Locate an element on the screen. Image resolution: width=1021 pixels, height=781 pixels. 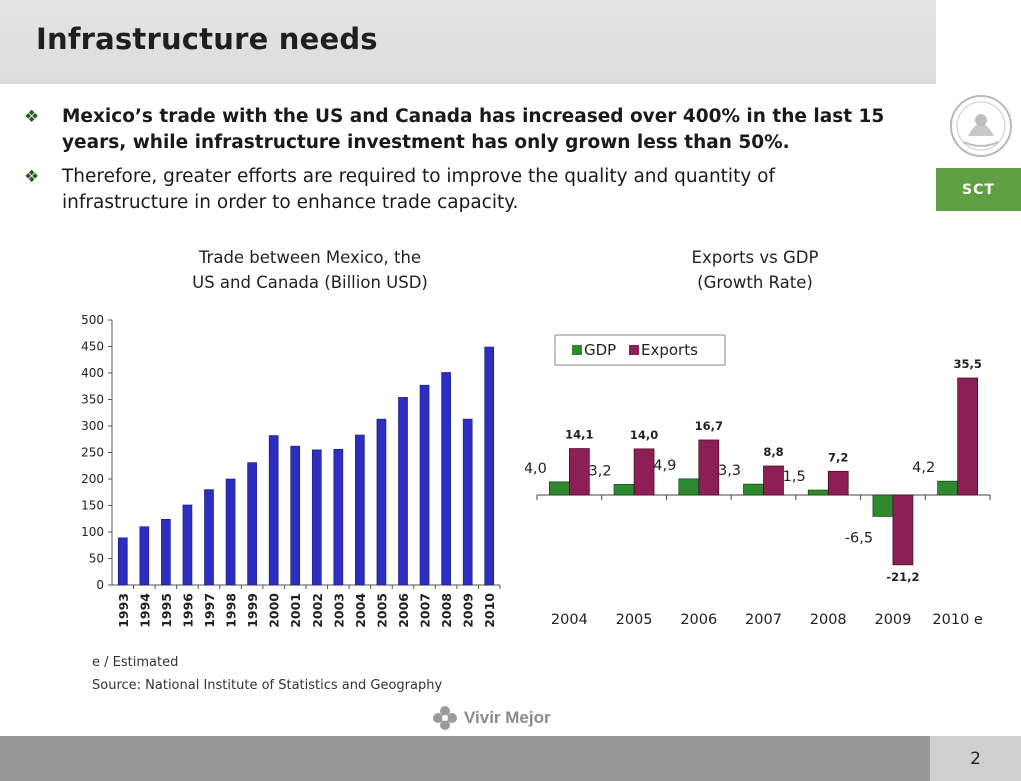
y-tick-label: 300 is located at coordinates (92, 426).